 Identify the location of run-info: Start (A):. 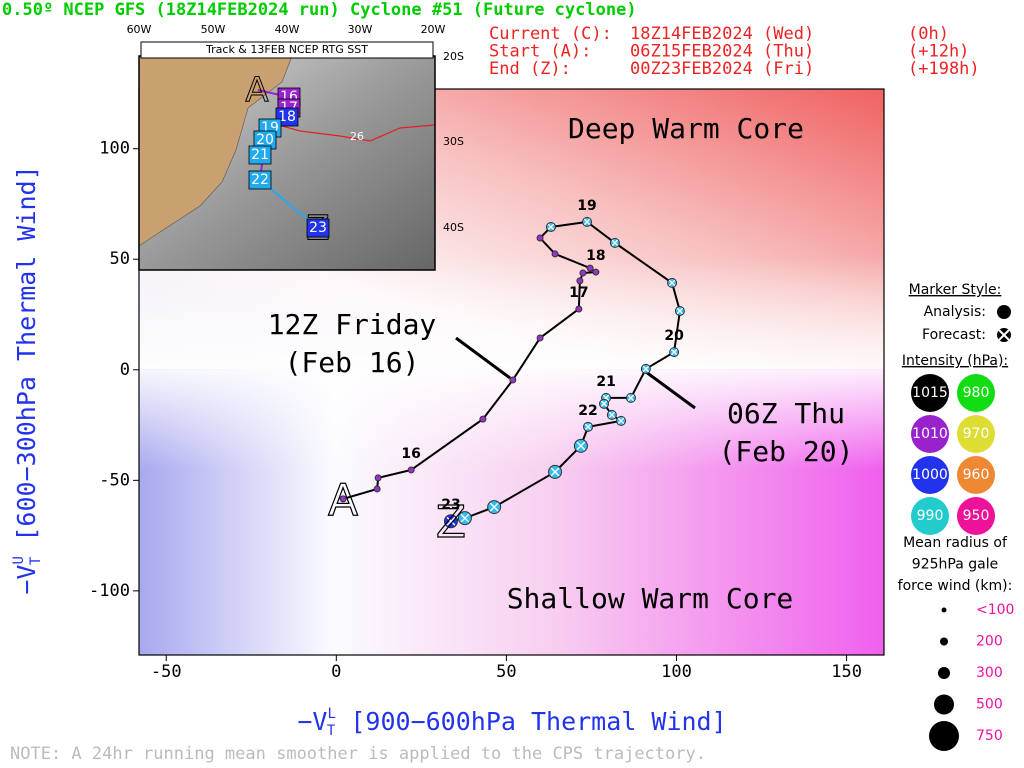
(540, 52).